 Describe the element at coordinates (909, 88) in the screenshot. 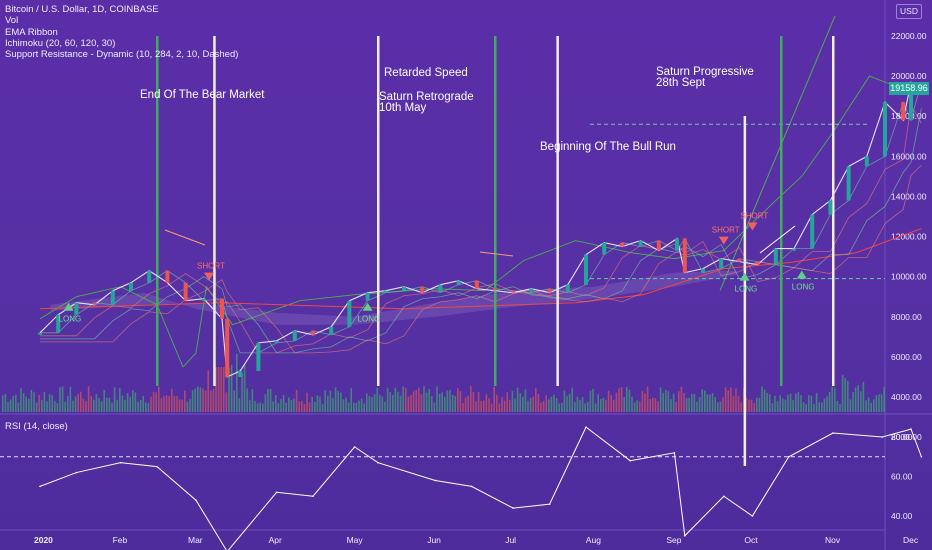

I see `last-price-tag: 19158.96` at that location.